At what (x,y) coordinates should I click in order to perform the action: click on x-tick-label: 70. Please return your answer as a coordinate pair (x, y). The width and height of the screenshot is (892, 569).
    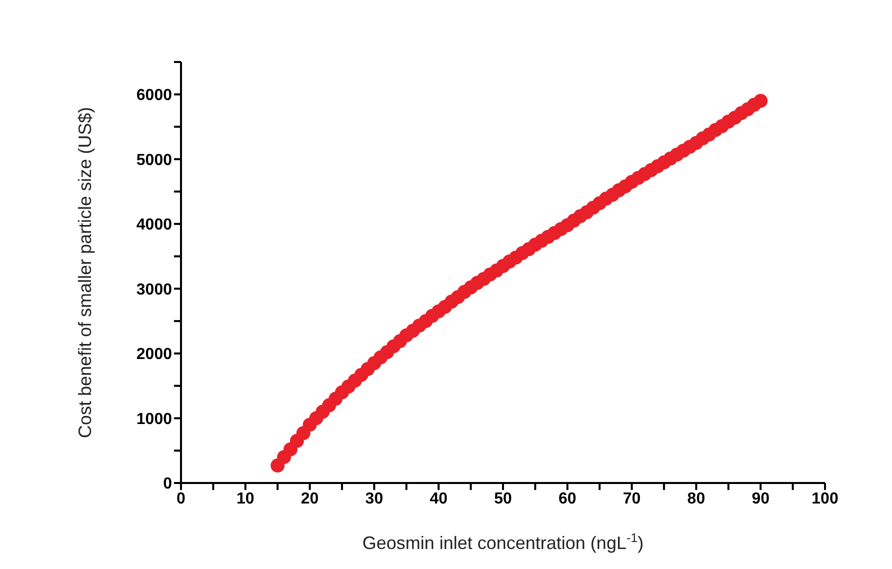
    Looking at the image, I should click on (631, 499).